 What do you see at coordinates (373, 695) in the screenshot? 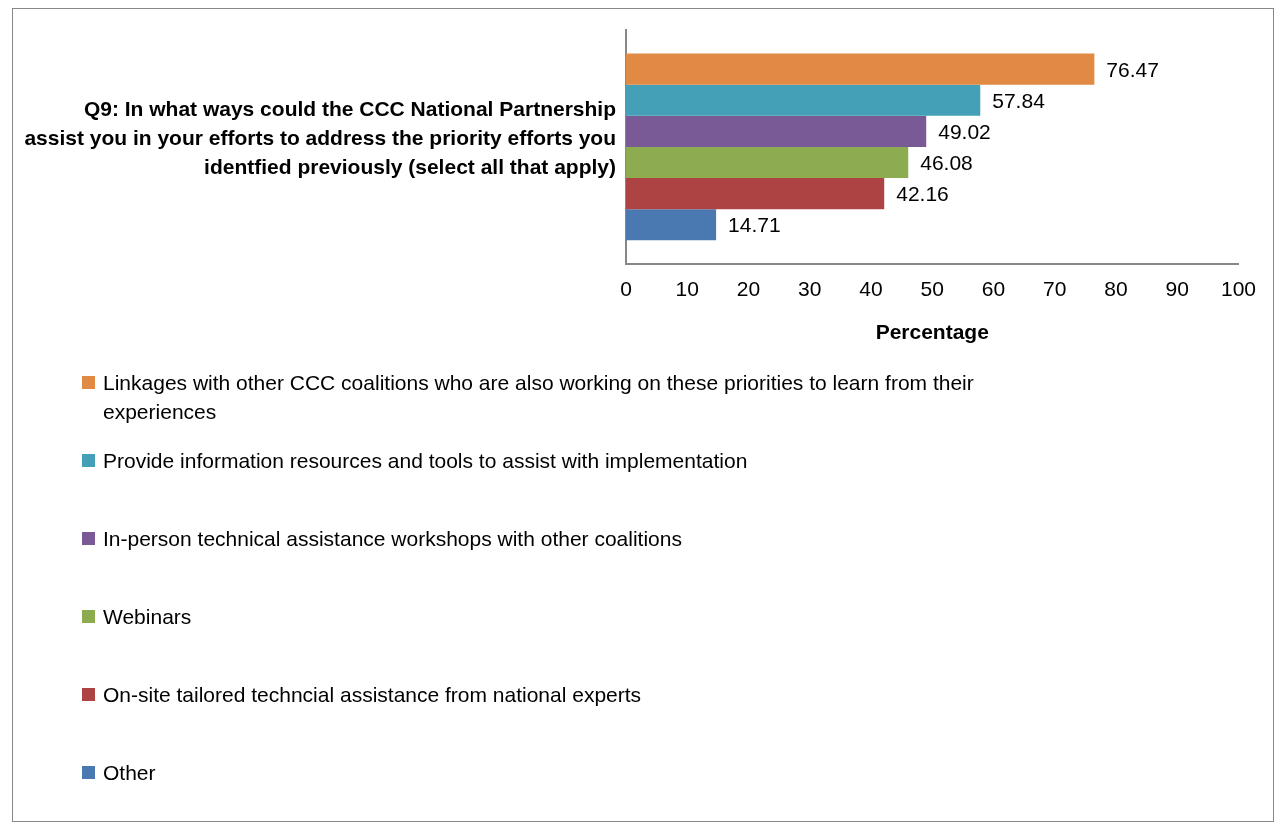
I see `legend-label: On-site tailored techncial assistance from national experts` at bounding box center [373, 695].